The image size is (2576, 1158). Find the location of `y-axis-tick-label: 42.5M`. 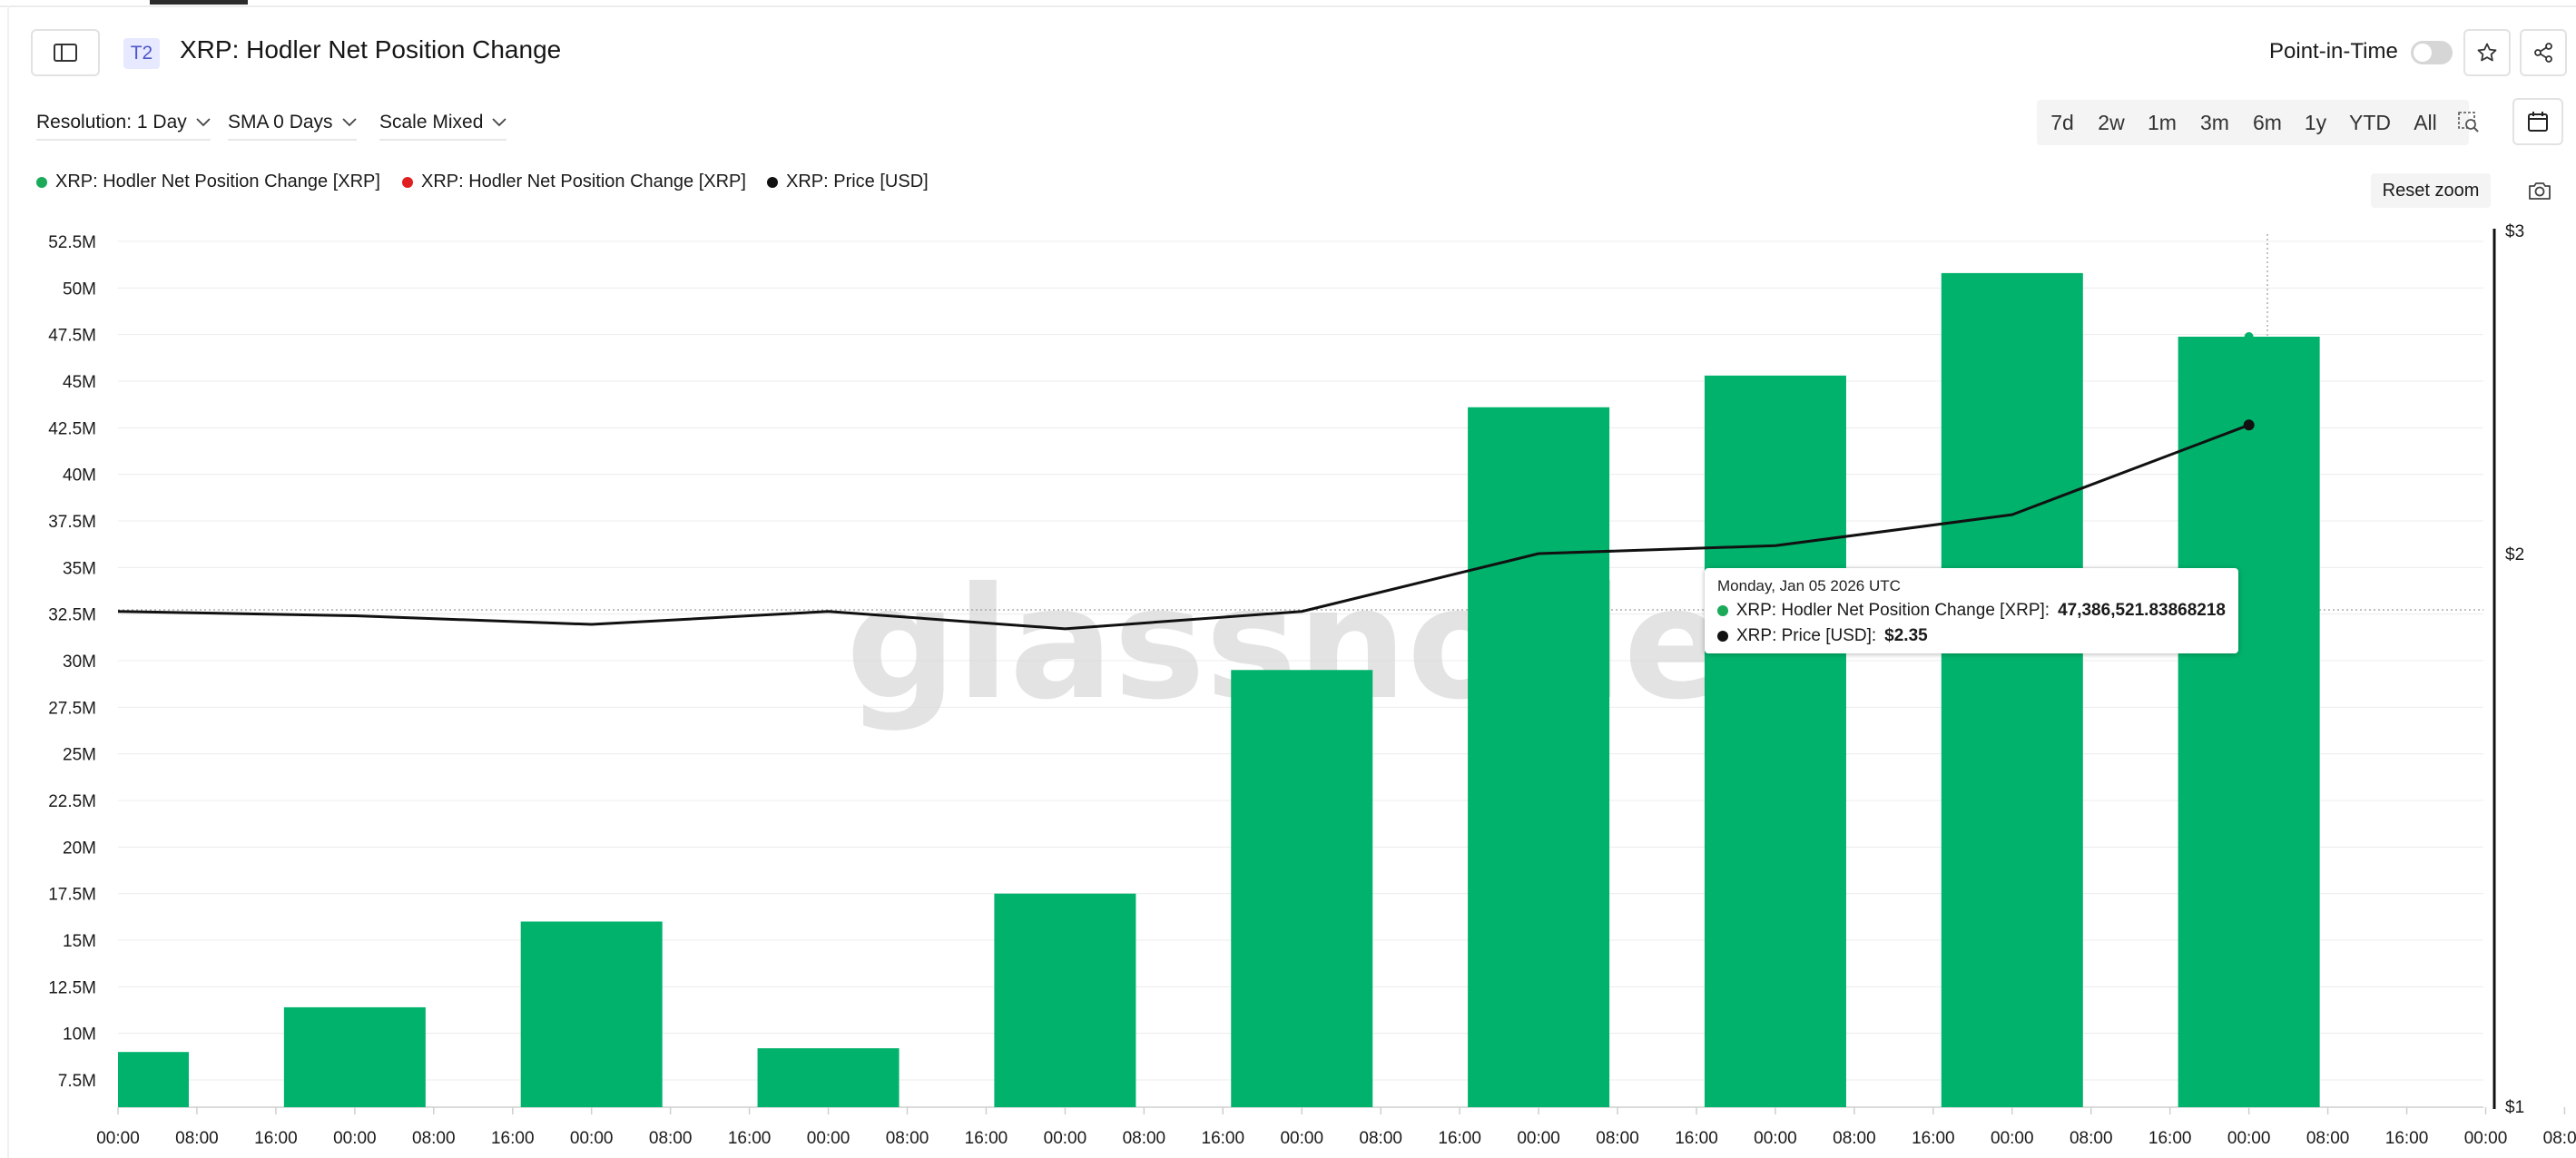

y-axis-tick-label: 42.5M is located at coordinates (72, 428).